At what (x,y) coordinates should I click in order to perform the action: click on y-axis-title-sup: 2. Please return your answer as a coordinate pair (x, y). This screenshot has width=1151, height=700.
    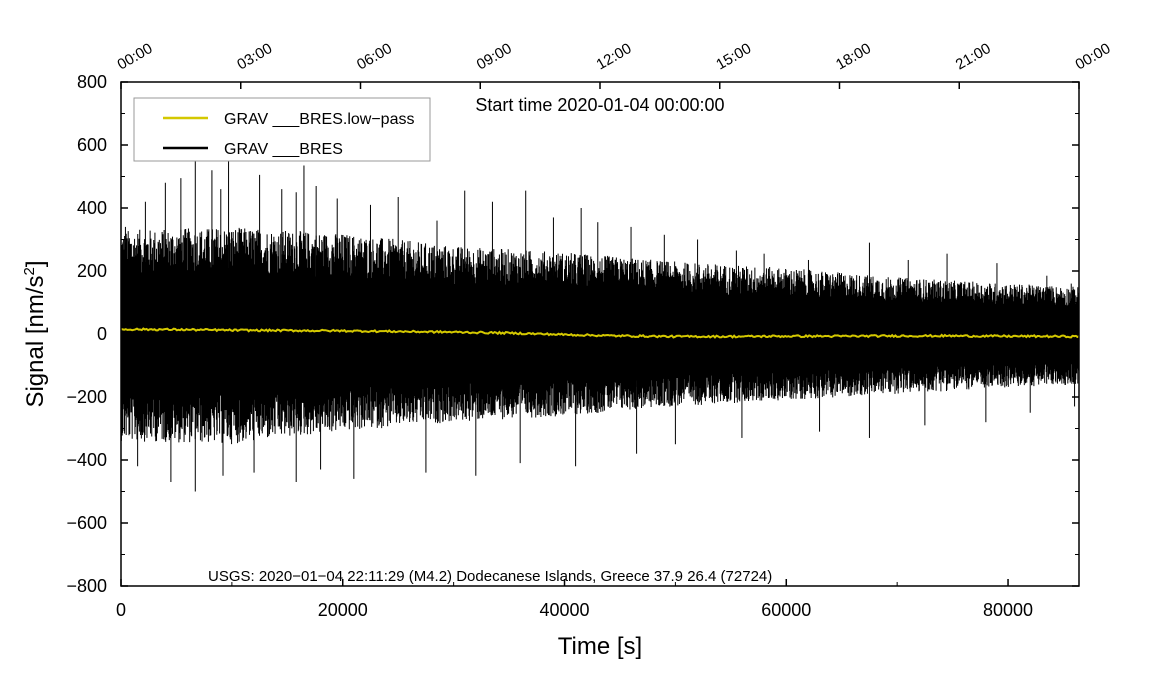
    Looking at the image, I should click on (29, 271).